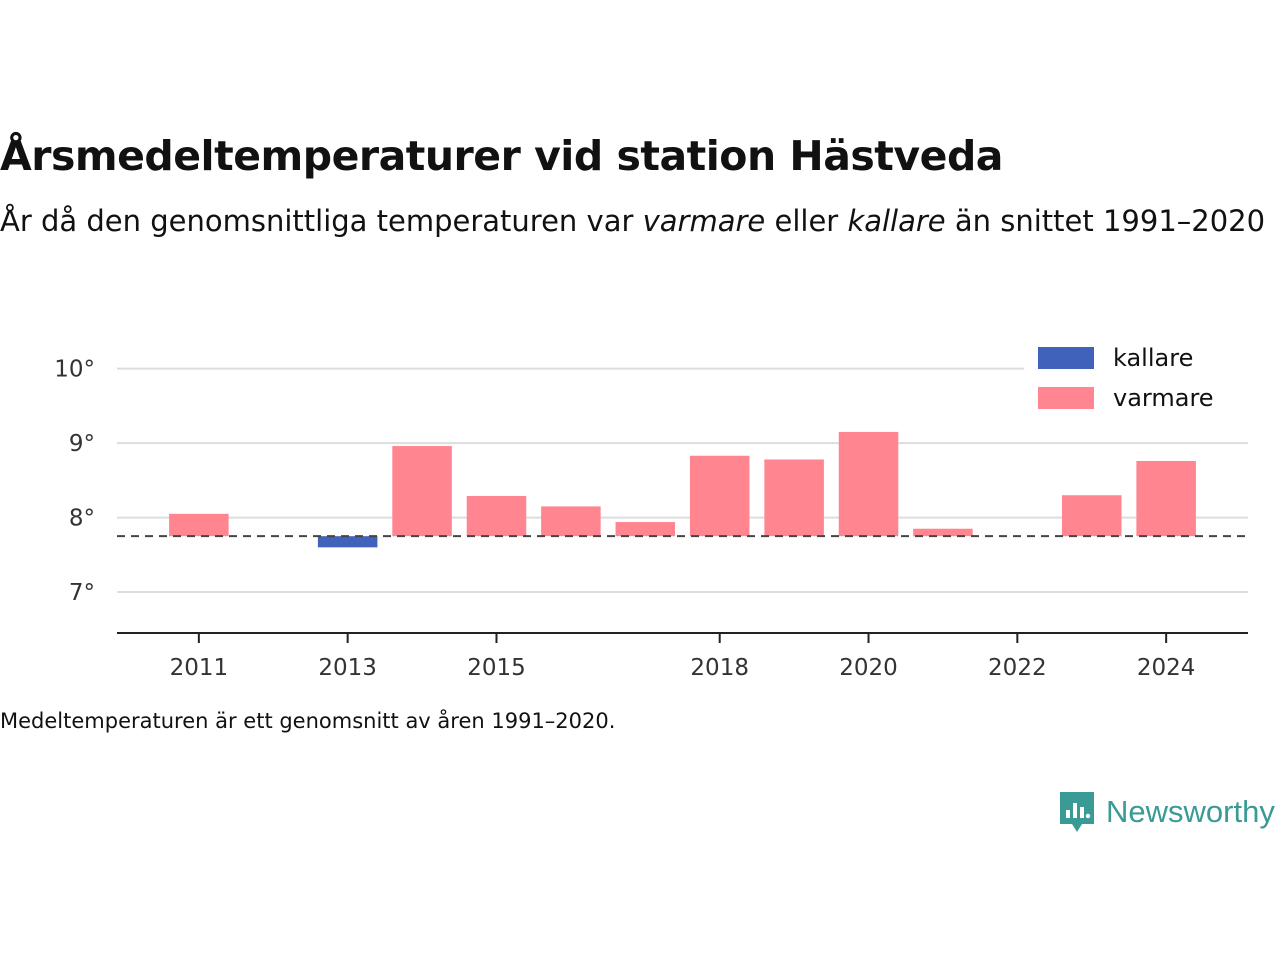  I want to click on bar-2020, so click(868, 484).